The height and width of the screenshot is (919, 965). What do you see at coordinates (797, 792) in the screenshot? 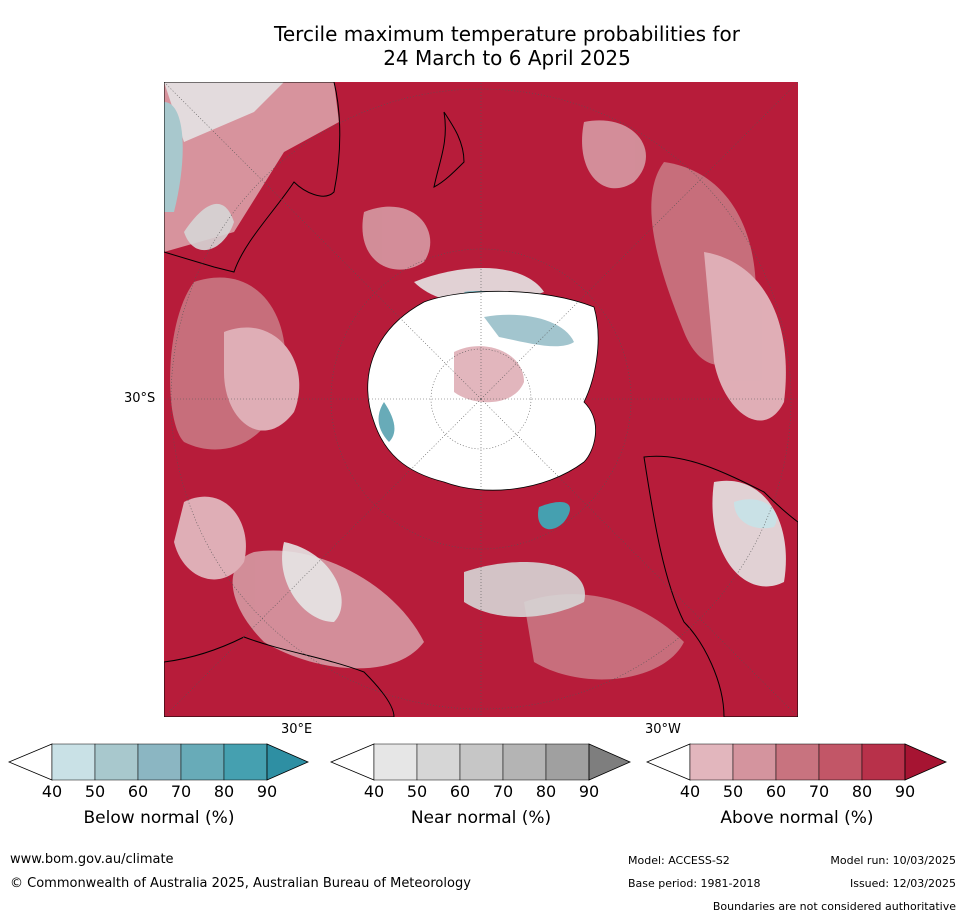
I see `colorbar-ticks-above: 40 50 60 70 80 90` at bounding box center [797, 792].